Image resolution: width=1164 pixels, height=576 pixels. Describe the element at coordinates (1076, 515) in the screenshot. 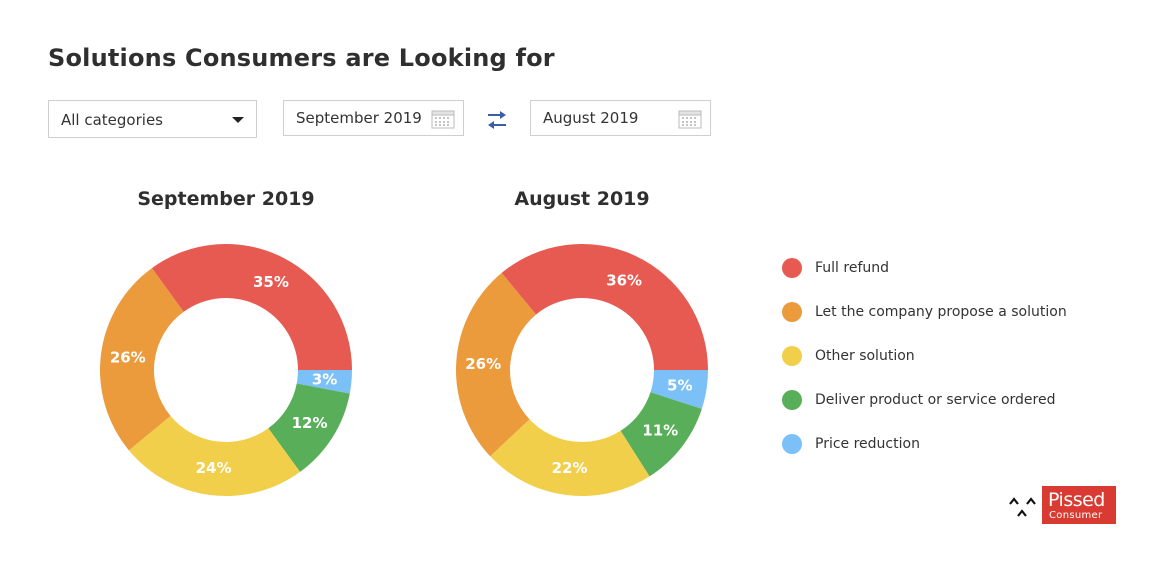

I see `logo-sub-text: Consumer` at that location.